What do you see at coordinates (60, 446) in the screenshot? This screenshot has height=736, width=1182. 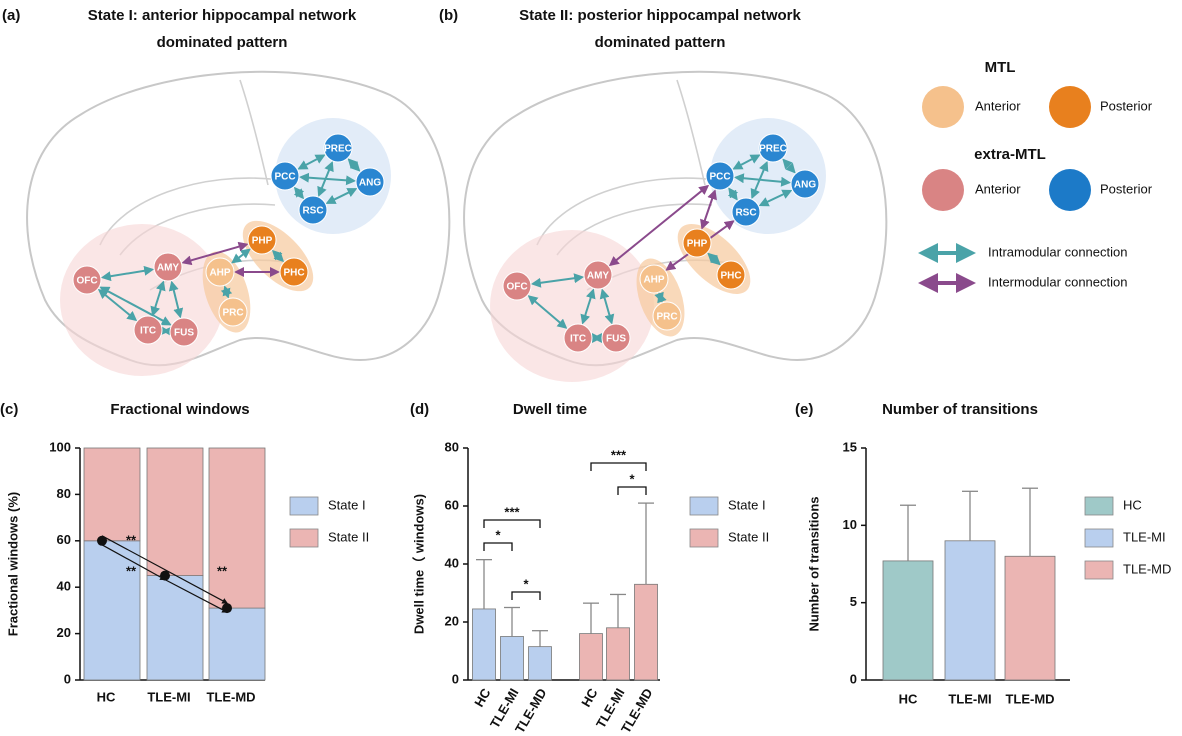 I see `y-tick-label: 100` at bounding box center [60, 446].